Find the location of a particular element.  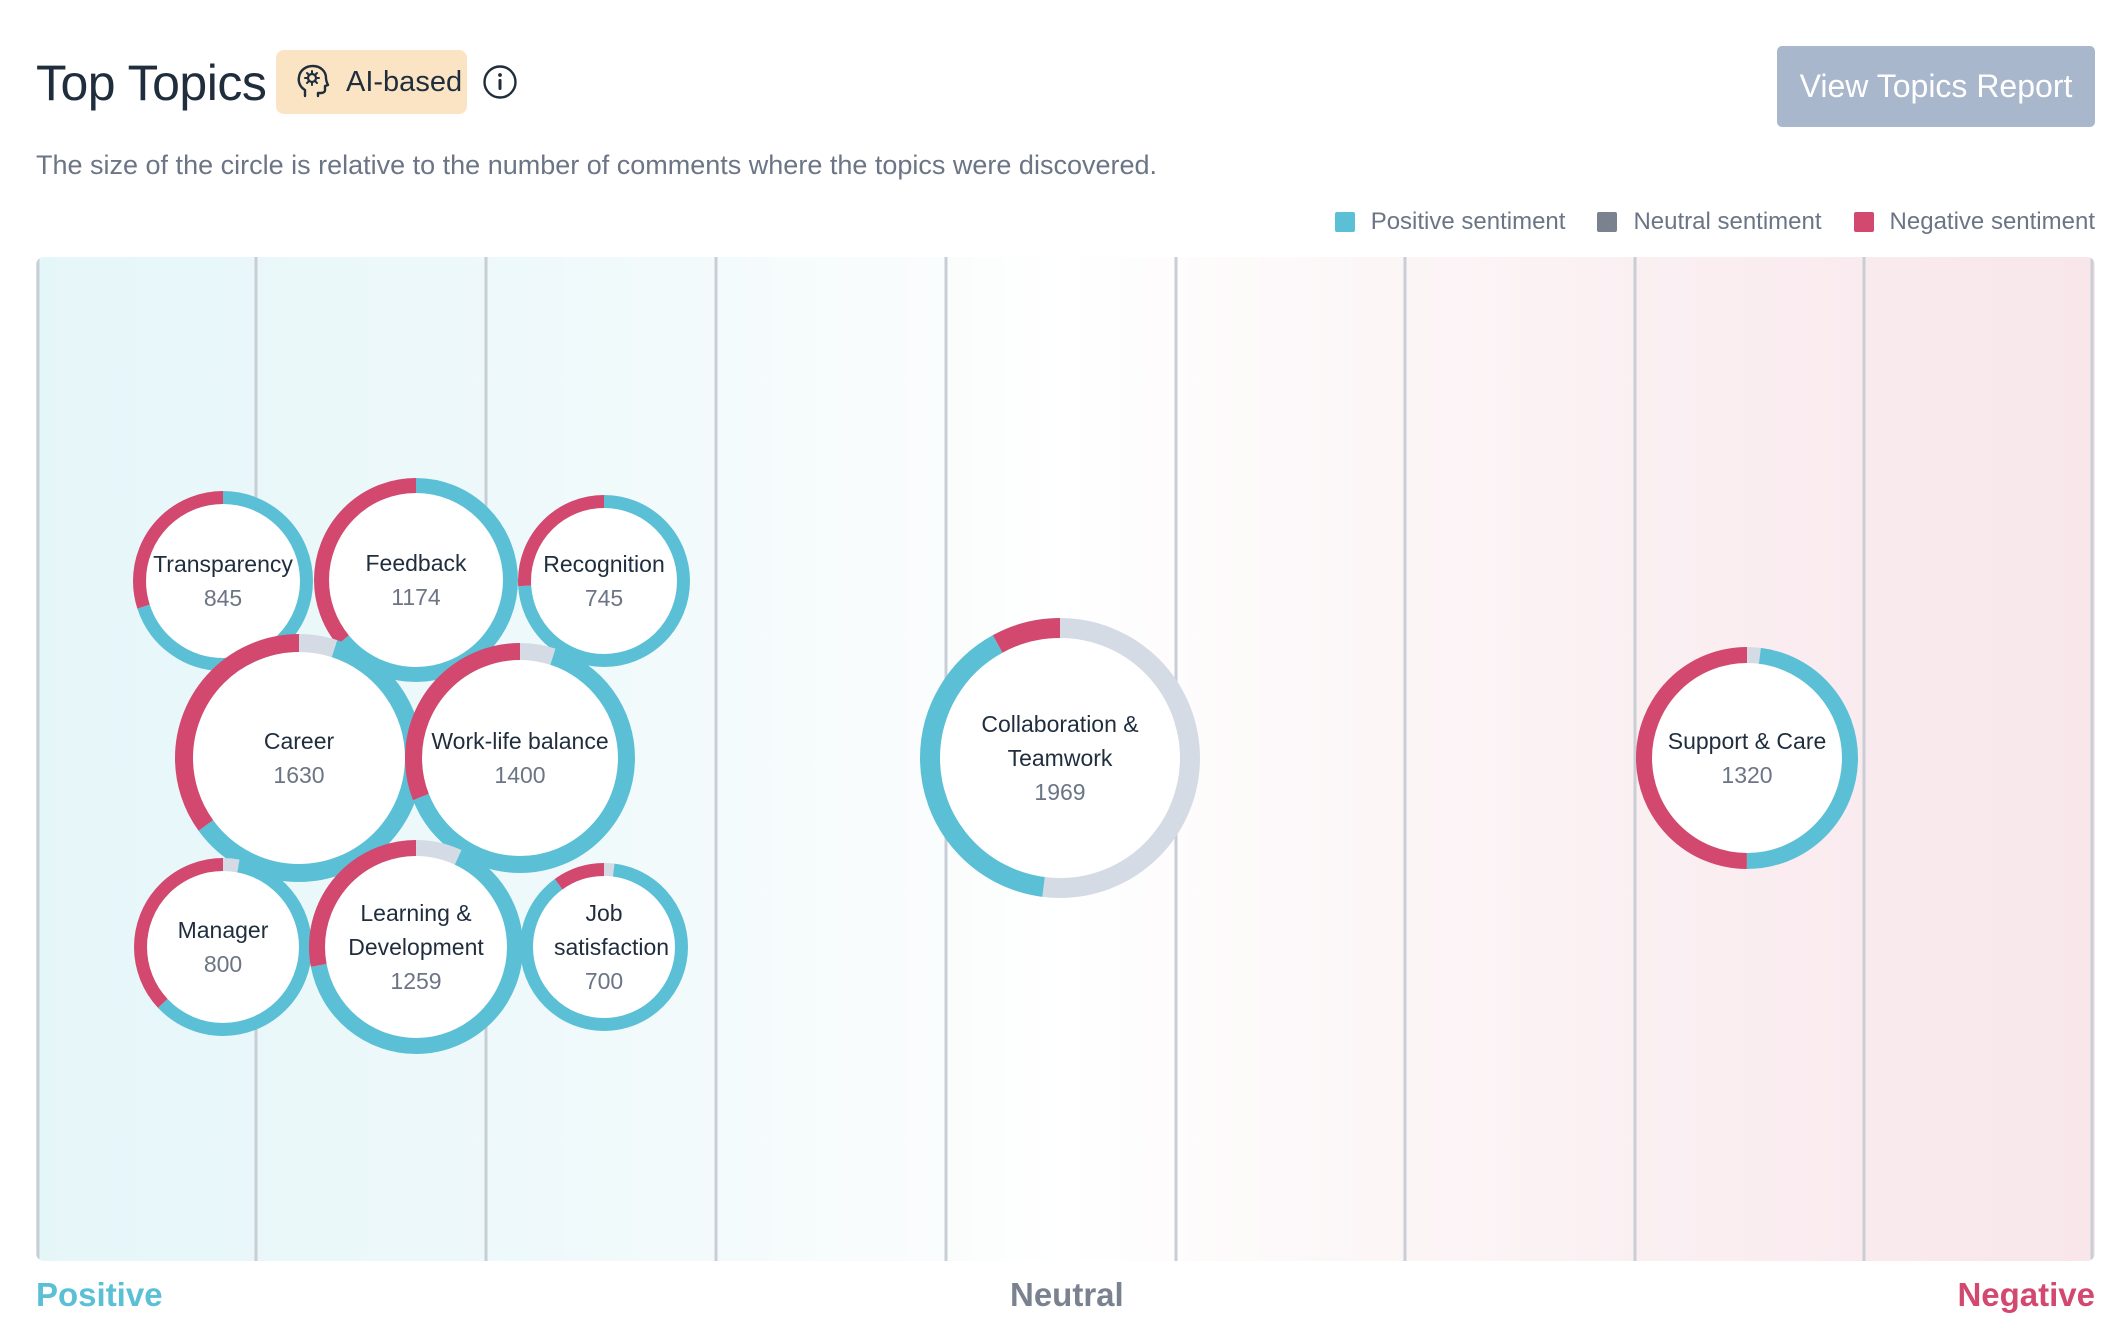

legend-positive-label: Positive sentiment is located at coordinates (1468, 221).